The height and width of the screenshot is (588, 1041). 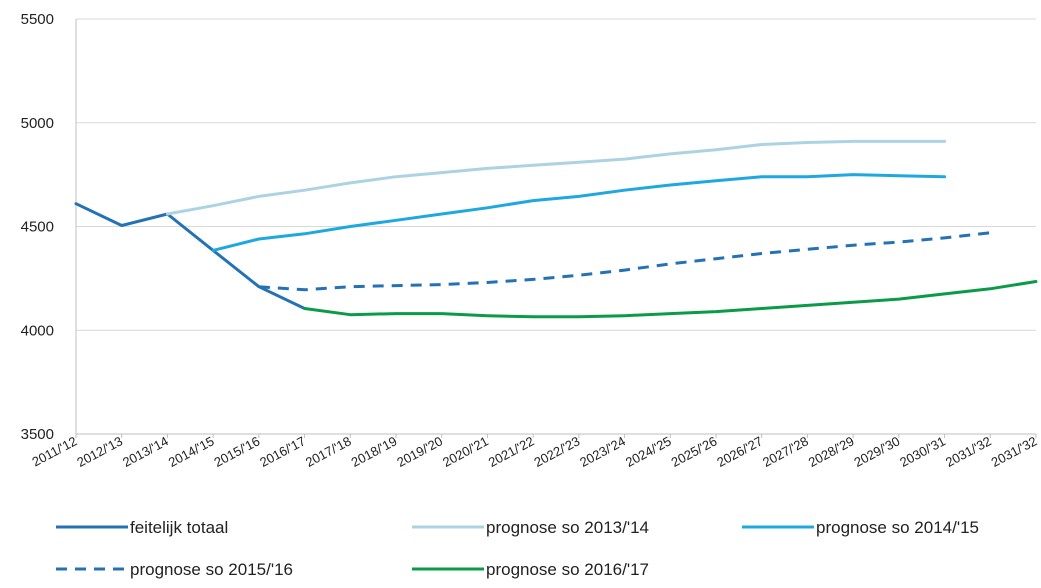 What do you see at coordinates (602, 451) in the screenshot?
I see `x-tick-label: 2023/'24` at bounding box center [602, 451].